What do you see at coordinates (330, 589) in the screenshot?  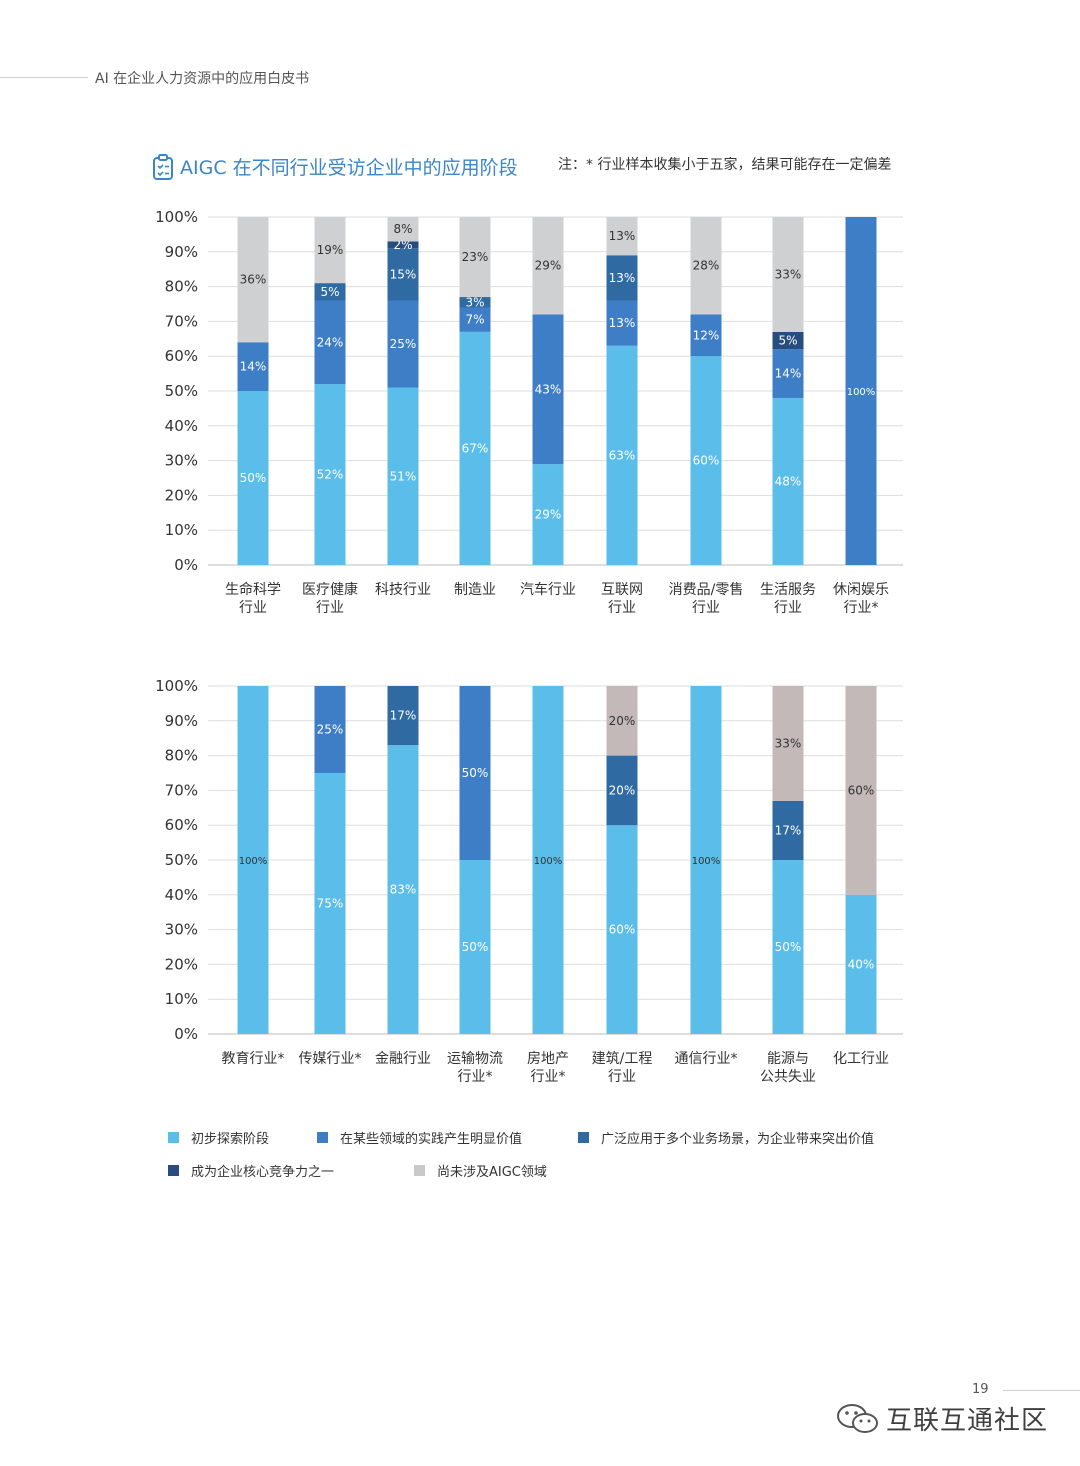 I see `category-label: 医疗健康` at bounding box center [330, 589].